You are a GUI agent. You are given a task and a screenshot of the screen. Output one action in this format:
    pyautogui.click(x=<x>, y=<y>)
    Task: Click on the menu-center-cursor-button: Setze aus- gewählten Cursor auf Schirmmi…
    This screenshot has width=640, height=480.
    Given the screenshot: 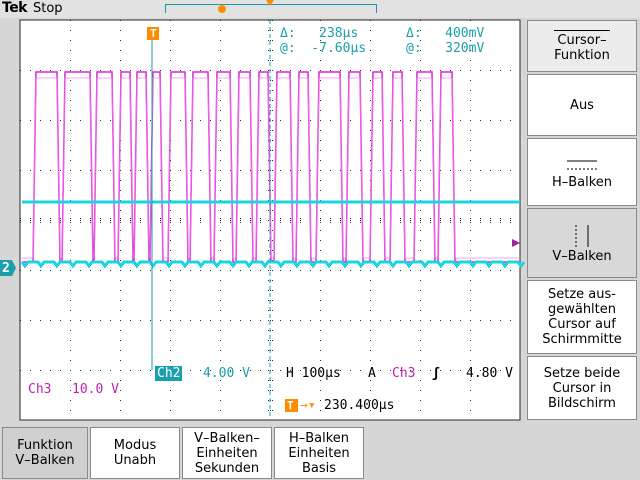 What is the action you would take?
    pyautogui.click(x=582, y=317)
    